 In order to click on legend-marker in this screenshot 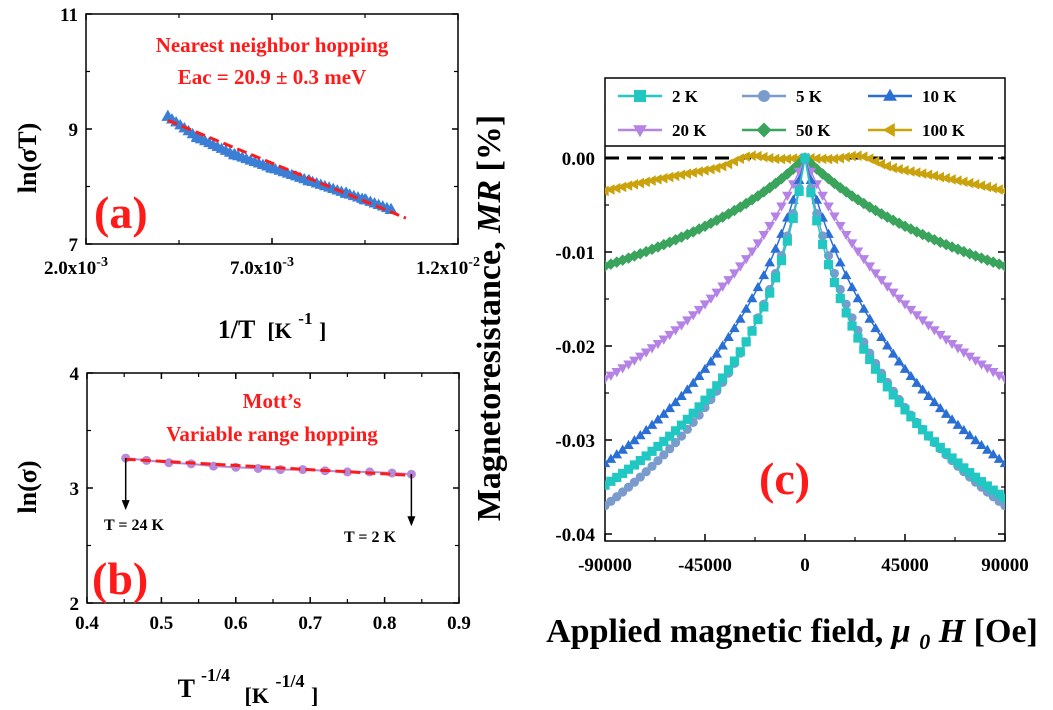, I will do `click(640, 96)`.